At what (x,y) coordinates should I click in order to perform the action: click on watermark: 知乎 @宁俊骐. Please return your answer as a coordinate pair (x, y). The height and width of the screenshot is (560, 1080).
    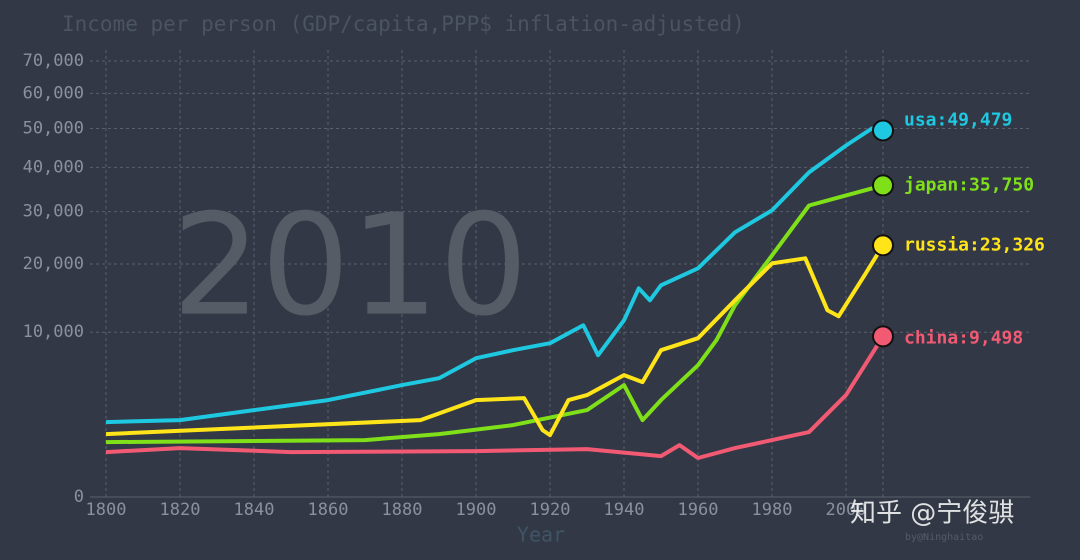
    Looking at the image, I should click on (932, 514).